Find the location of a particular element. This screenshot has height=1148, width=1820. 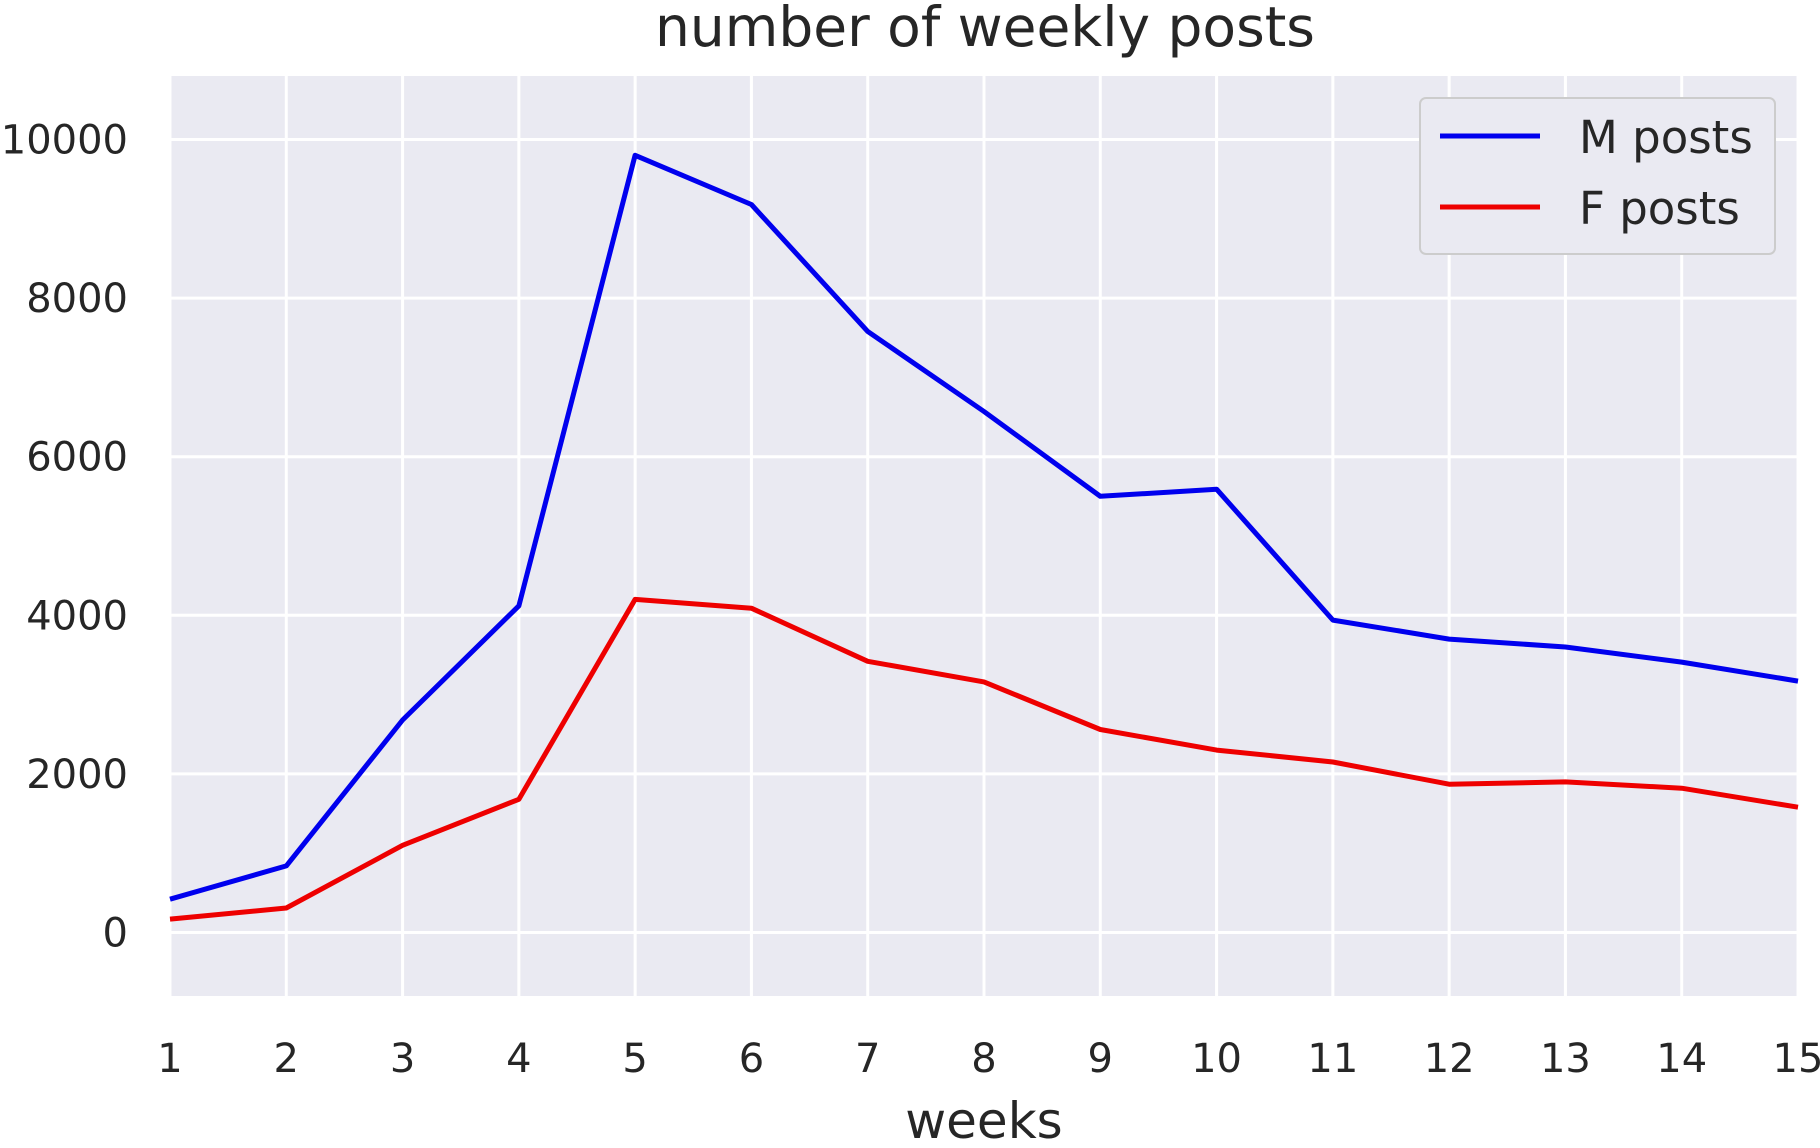

x-tick-label-9: 9 is located at coordinates (1100, 1059).